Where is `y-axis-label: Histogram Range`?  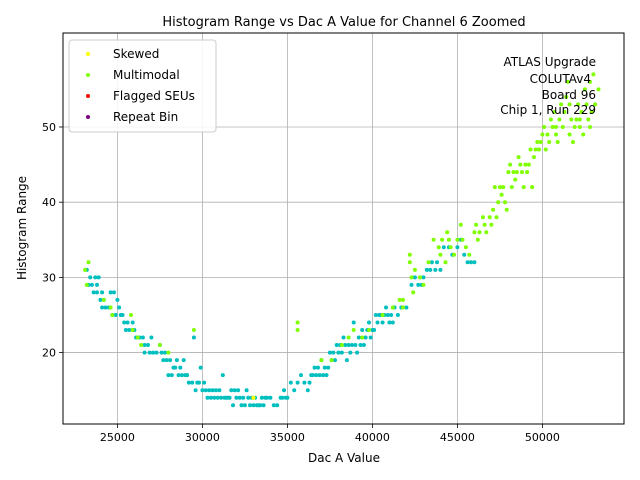
y-axis-label: Histogram Range is located at coordinates (22, 228).